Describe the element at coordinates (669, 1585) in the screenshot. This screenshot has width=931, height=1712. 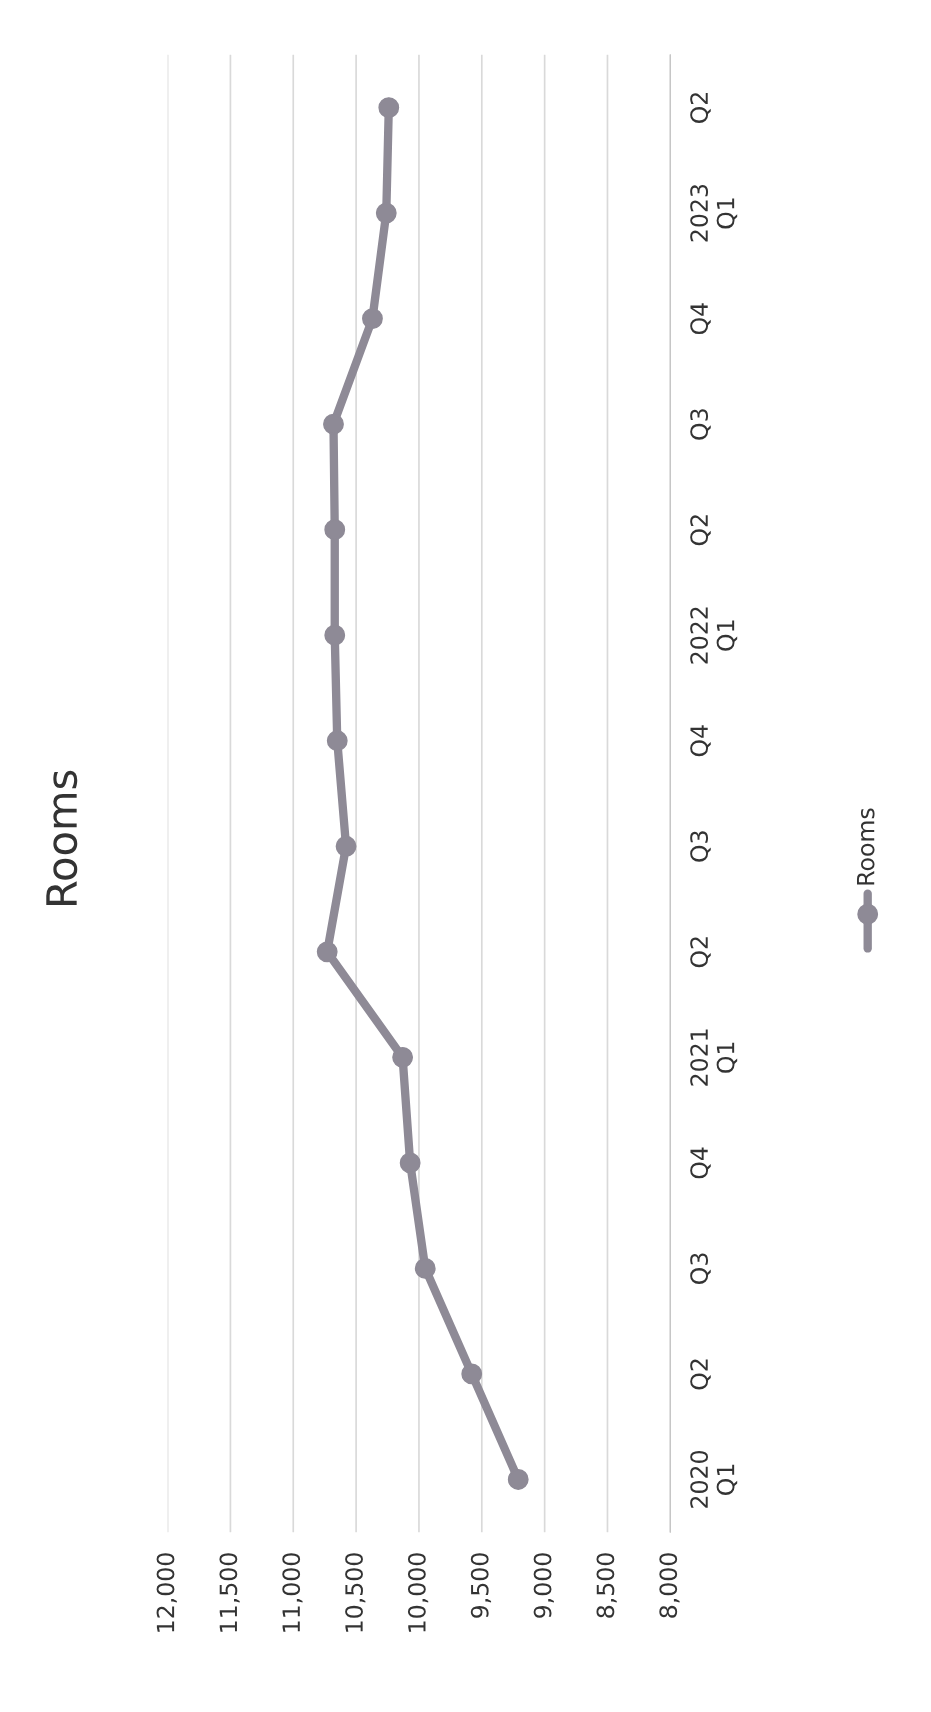
I see `x-tick-label: 8,000` at that location.